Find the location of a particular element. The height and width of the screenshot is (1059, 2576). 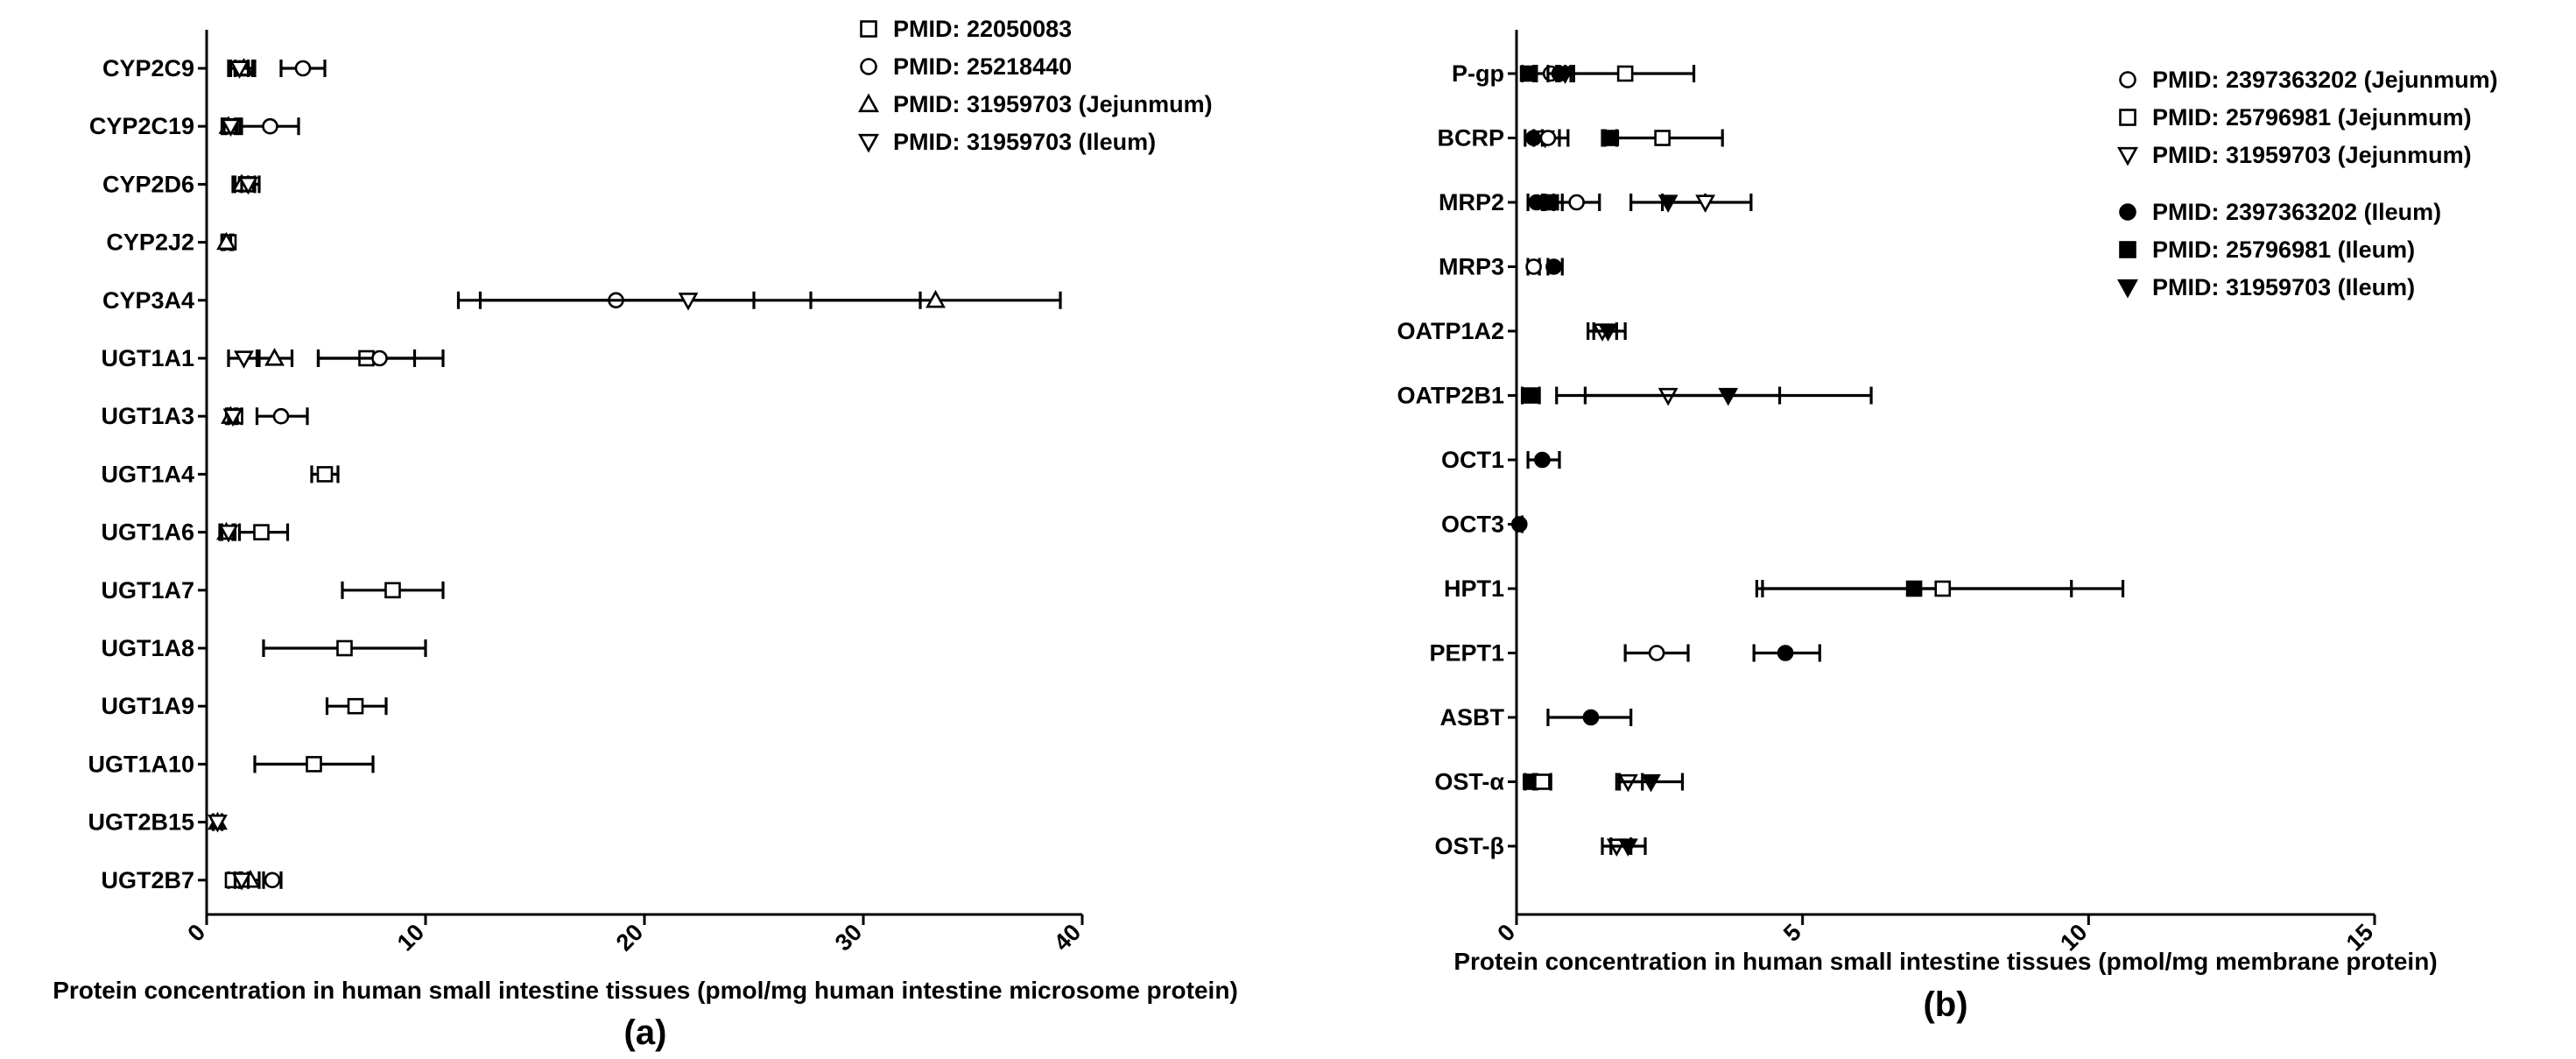

category-label-cyp3a4: CYP3A4 is located at coordinates (148, 301).